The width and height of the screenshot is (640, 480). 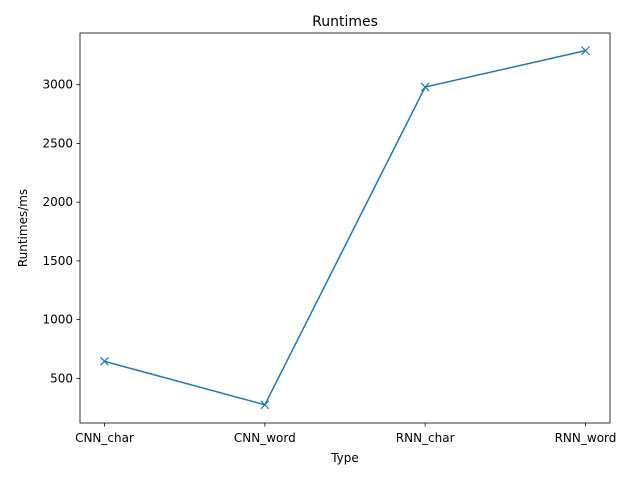 What do you see at coordinates (425, 438) in the screenshot?
I see `x-tick-label: RNN_char` at bounding box center [425, 438].